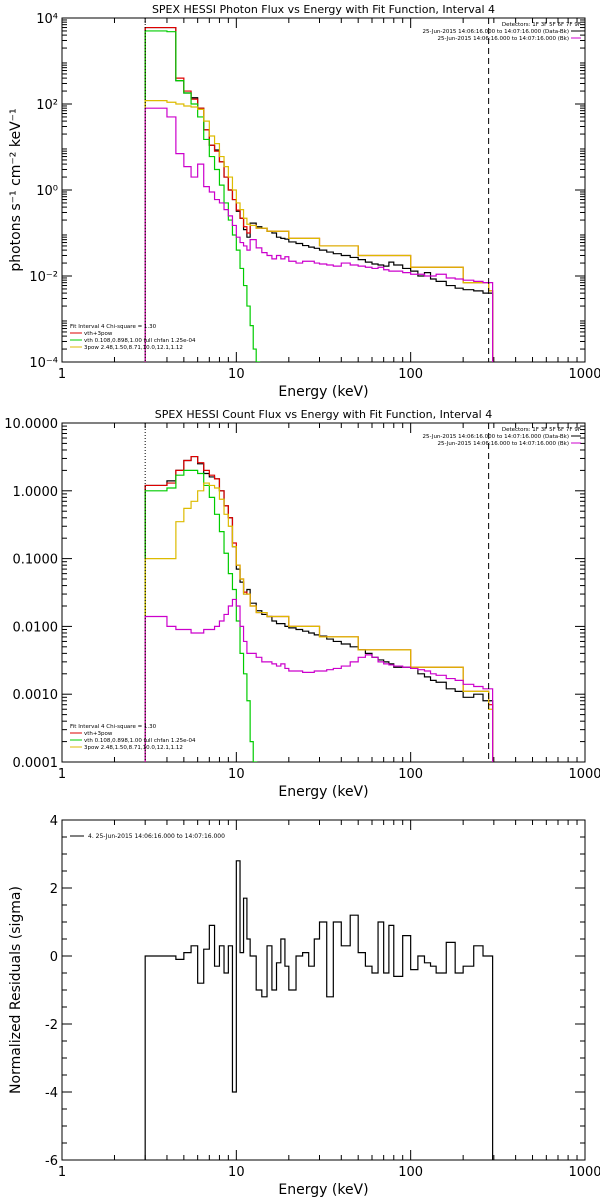  Describe the element at coordinates (54, 821) in the screenshot. I see `y-tick-label: 4` at that location.